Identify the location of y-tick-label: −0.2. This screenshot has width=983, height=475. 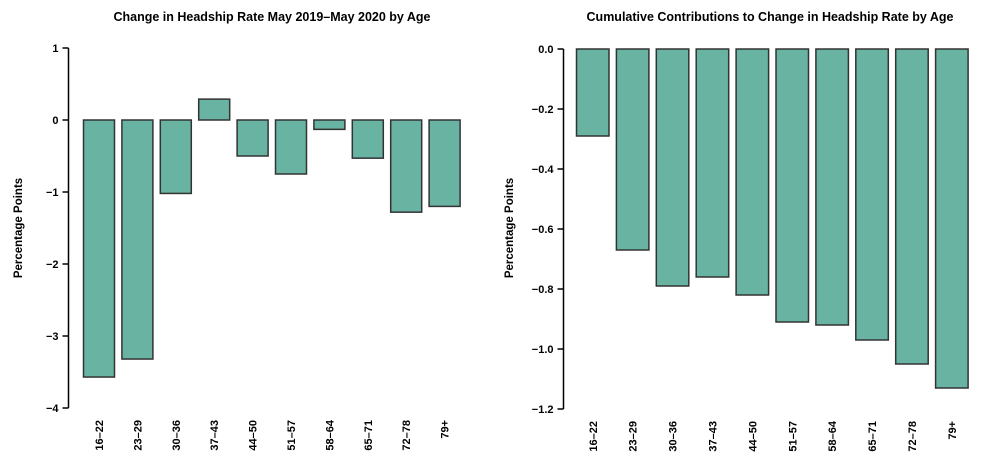
(543, 110).